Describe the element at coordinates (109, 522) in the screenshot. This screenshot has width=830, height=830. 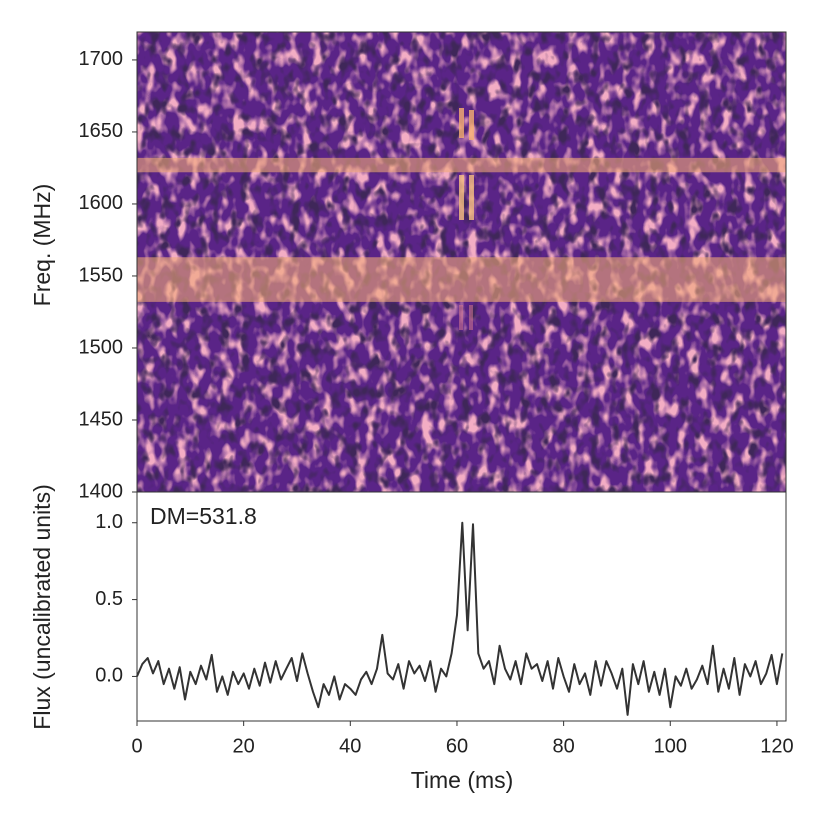
I see `y-tick-label: 1.0` at that location.